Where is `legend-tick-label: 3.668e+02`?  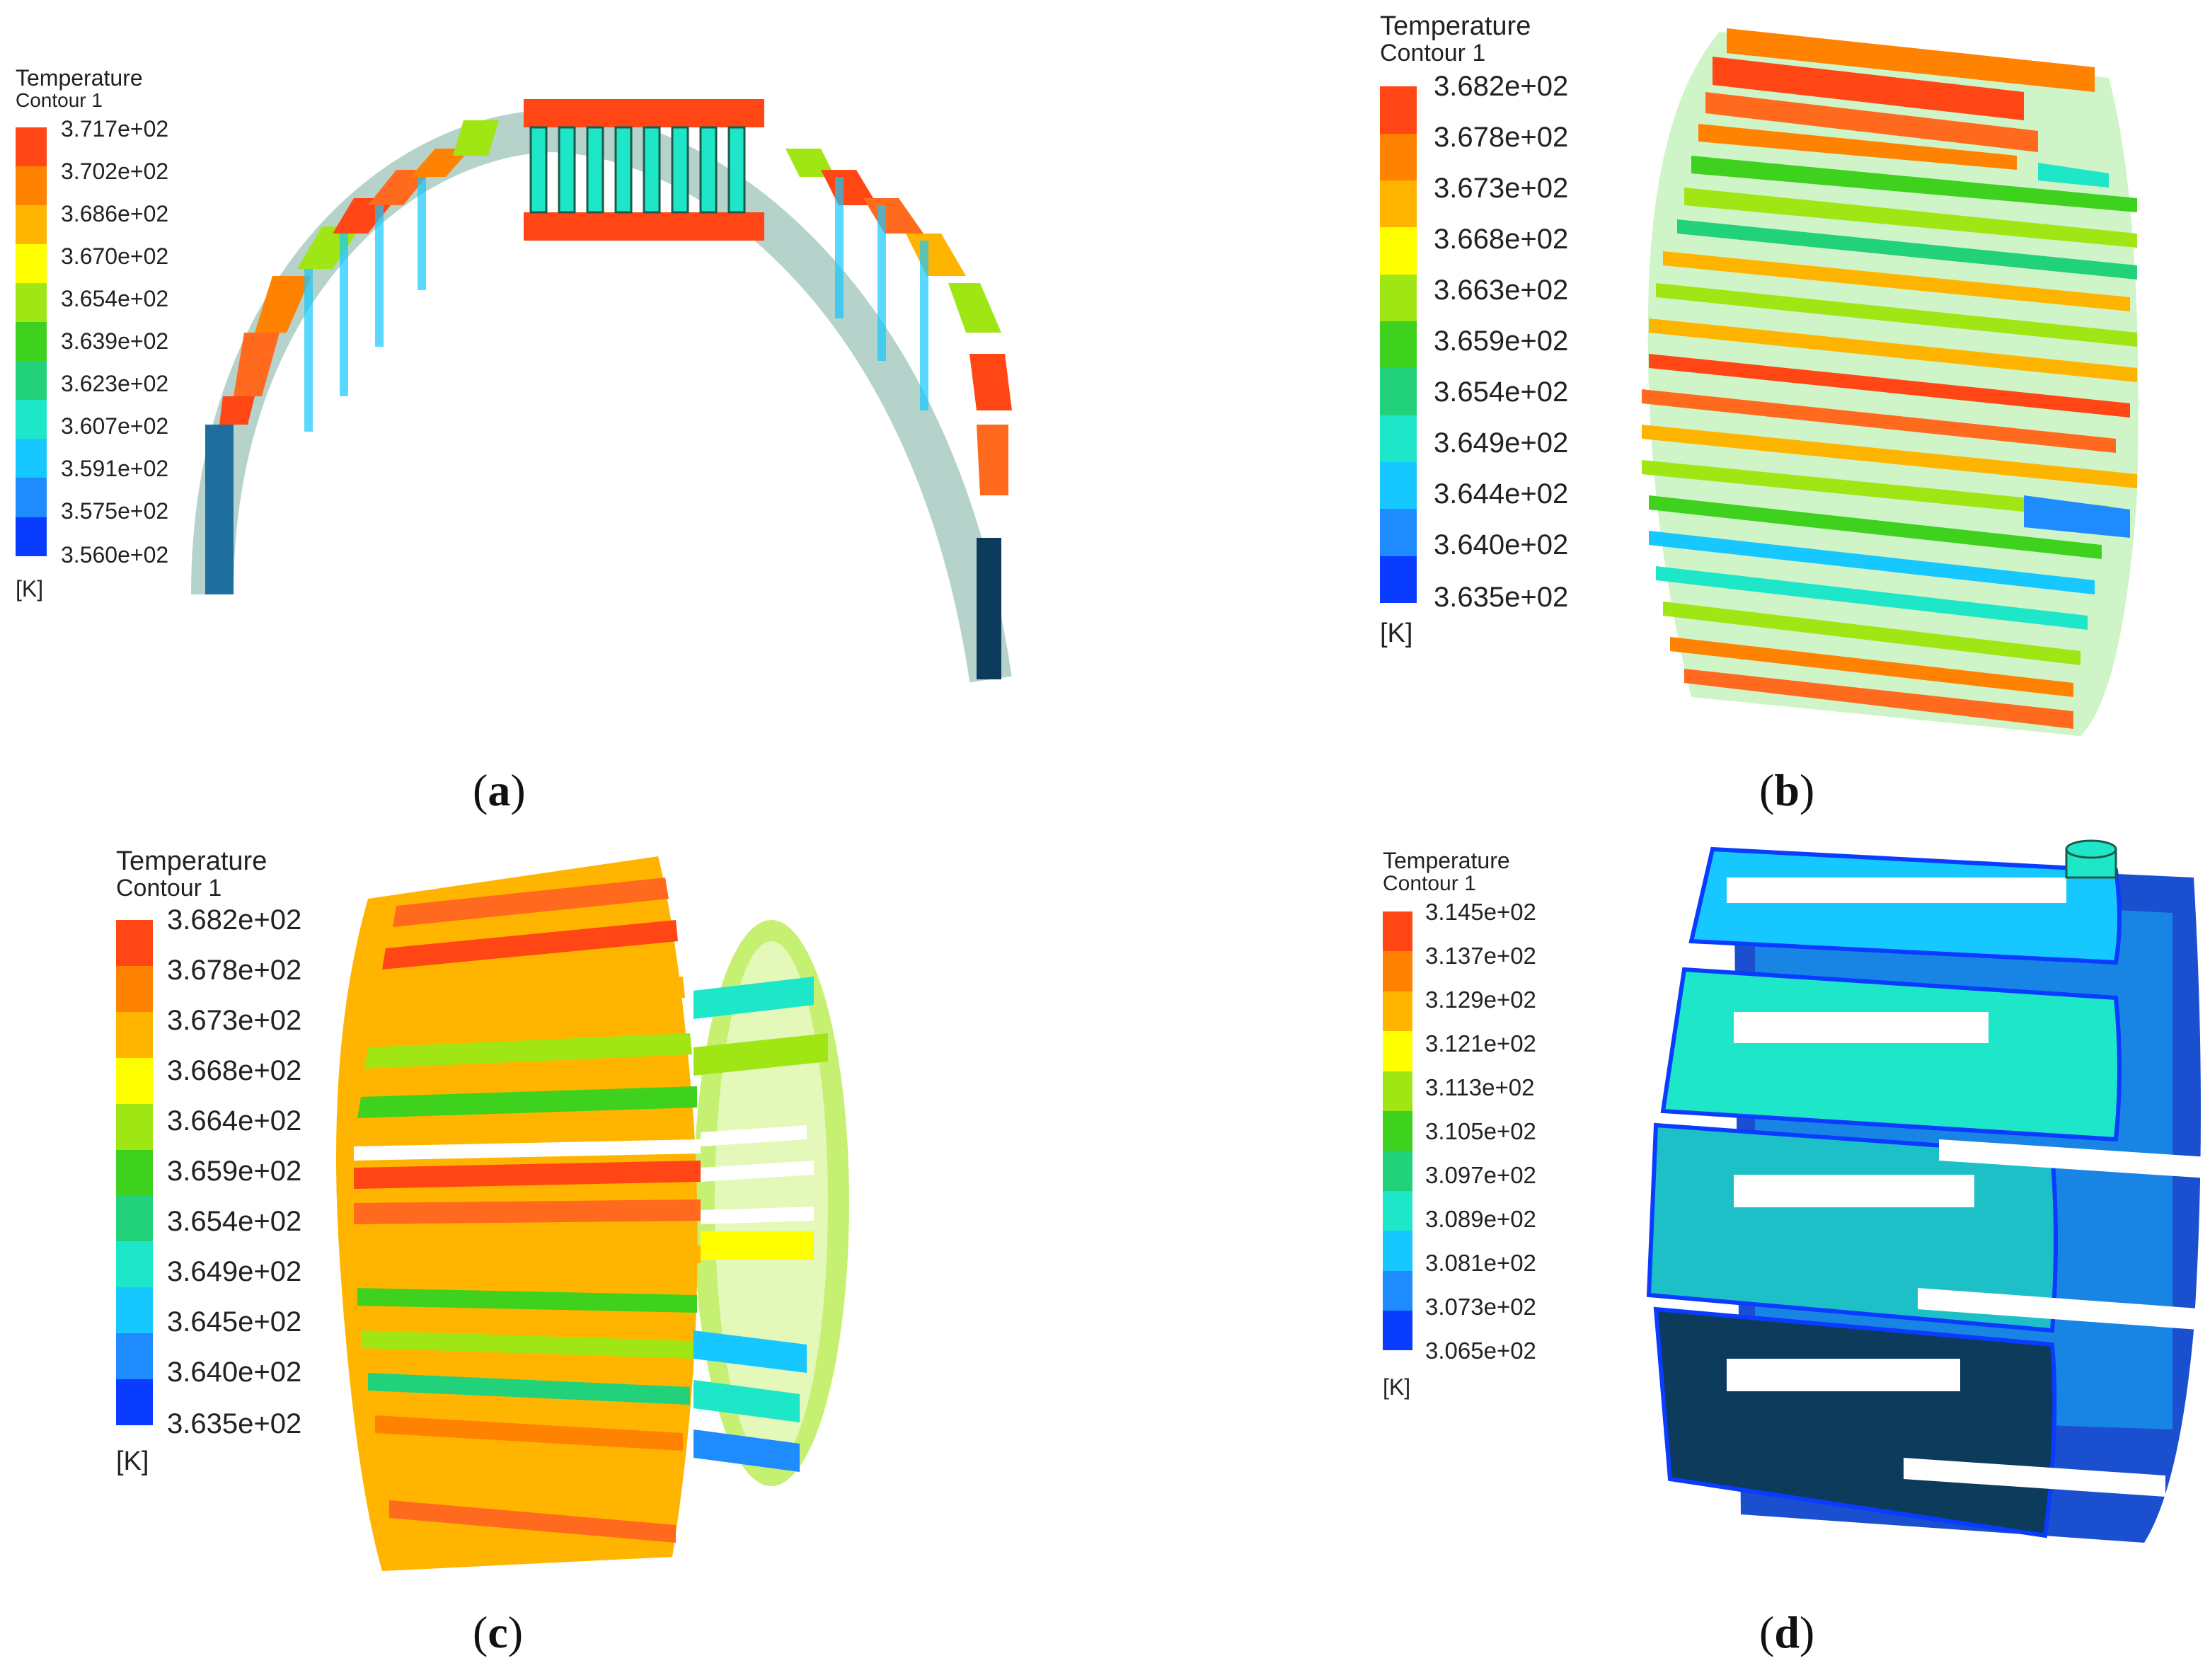
legend-tick-label: 3.668e+02 is located at coordinates (234, 1070).